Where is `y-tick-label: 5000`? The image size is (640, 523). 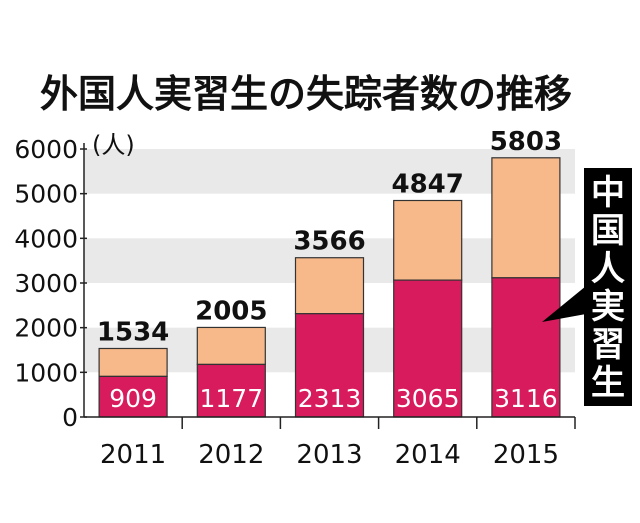 y-tick-label: 5000 is located at coordinates (46, 194).